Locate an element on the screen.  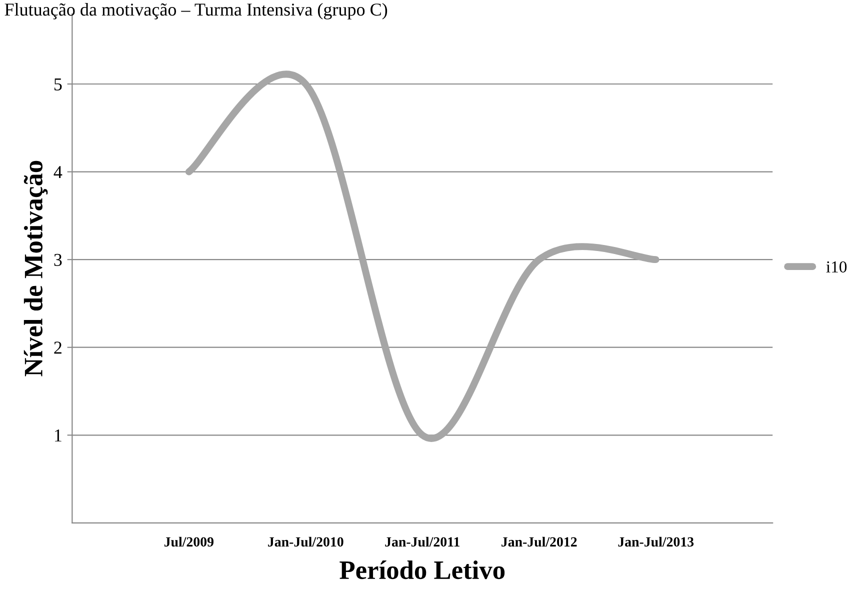
y-axis-title: Nível de Motivação is located at coordinates (36, 268).